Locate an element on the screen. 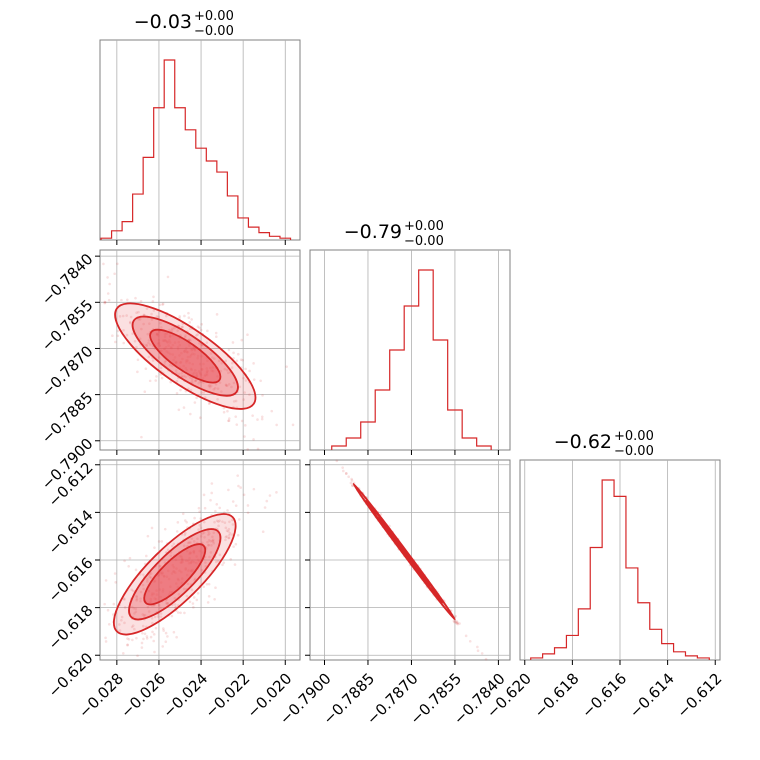  hist-2-title: −0.79 is located at coordinates (373, 232).